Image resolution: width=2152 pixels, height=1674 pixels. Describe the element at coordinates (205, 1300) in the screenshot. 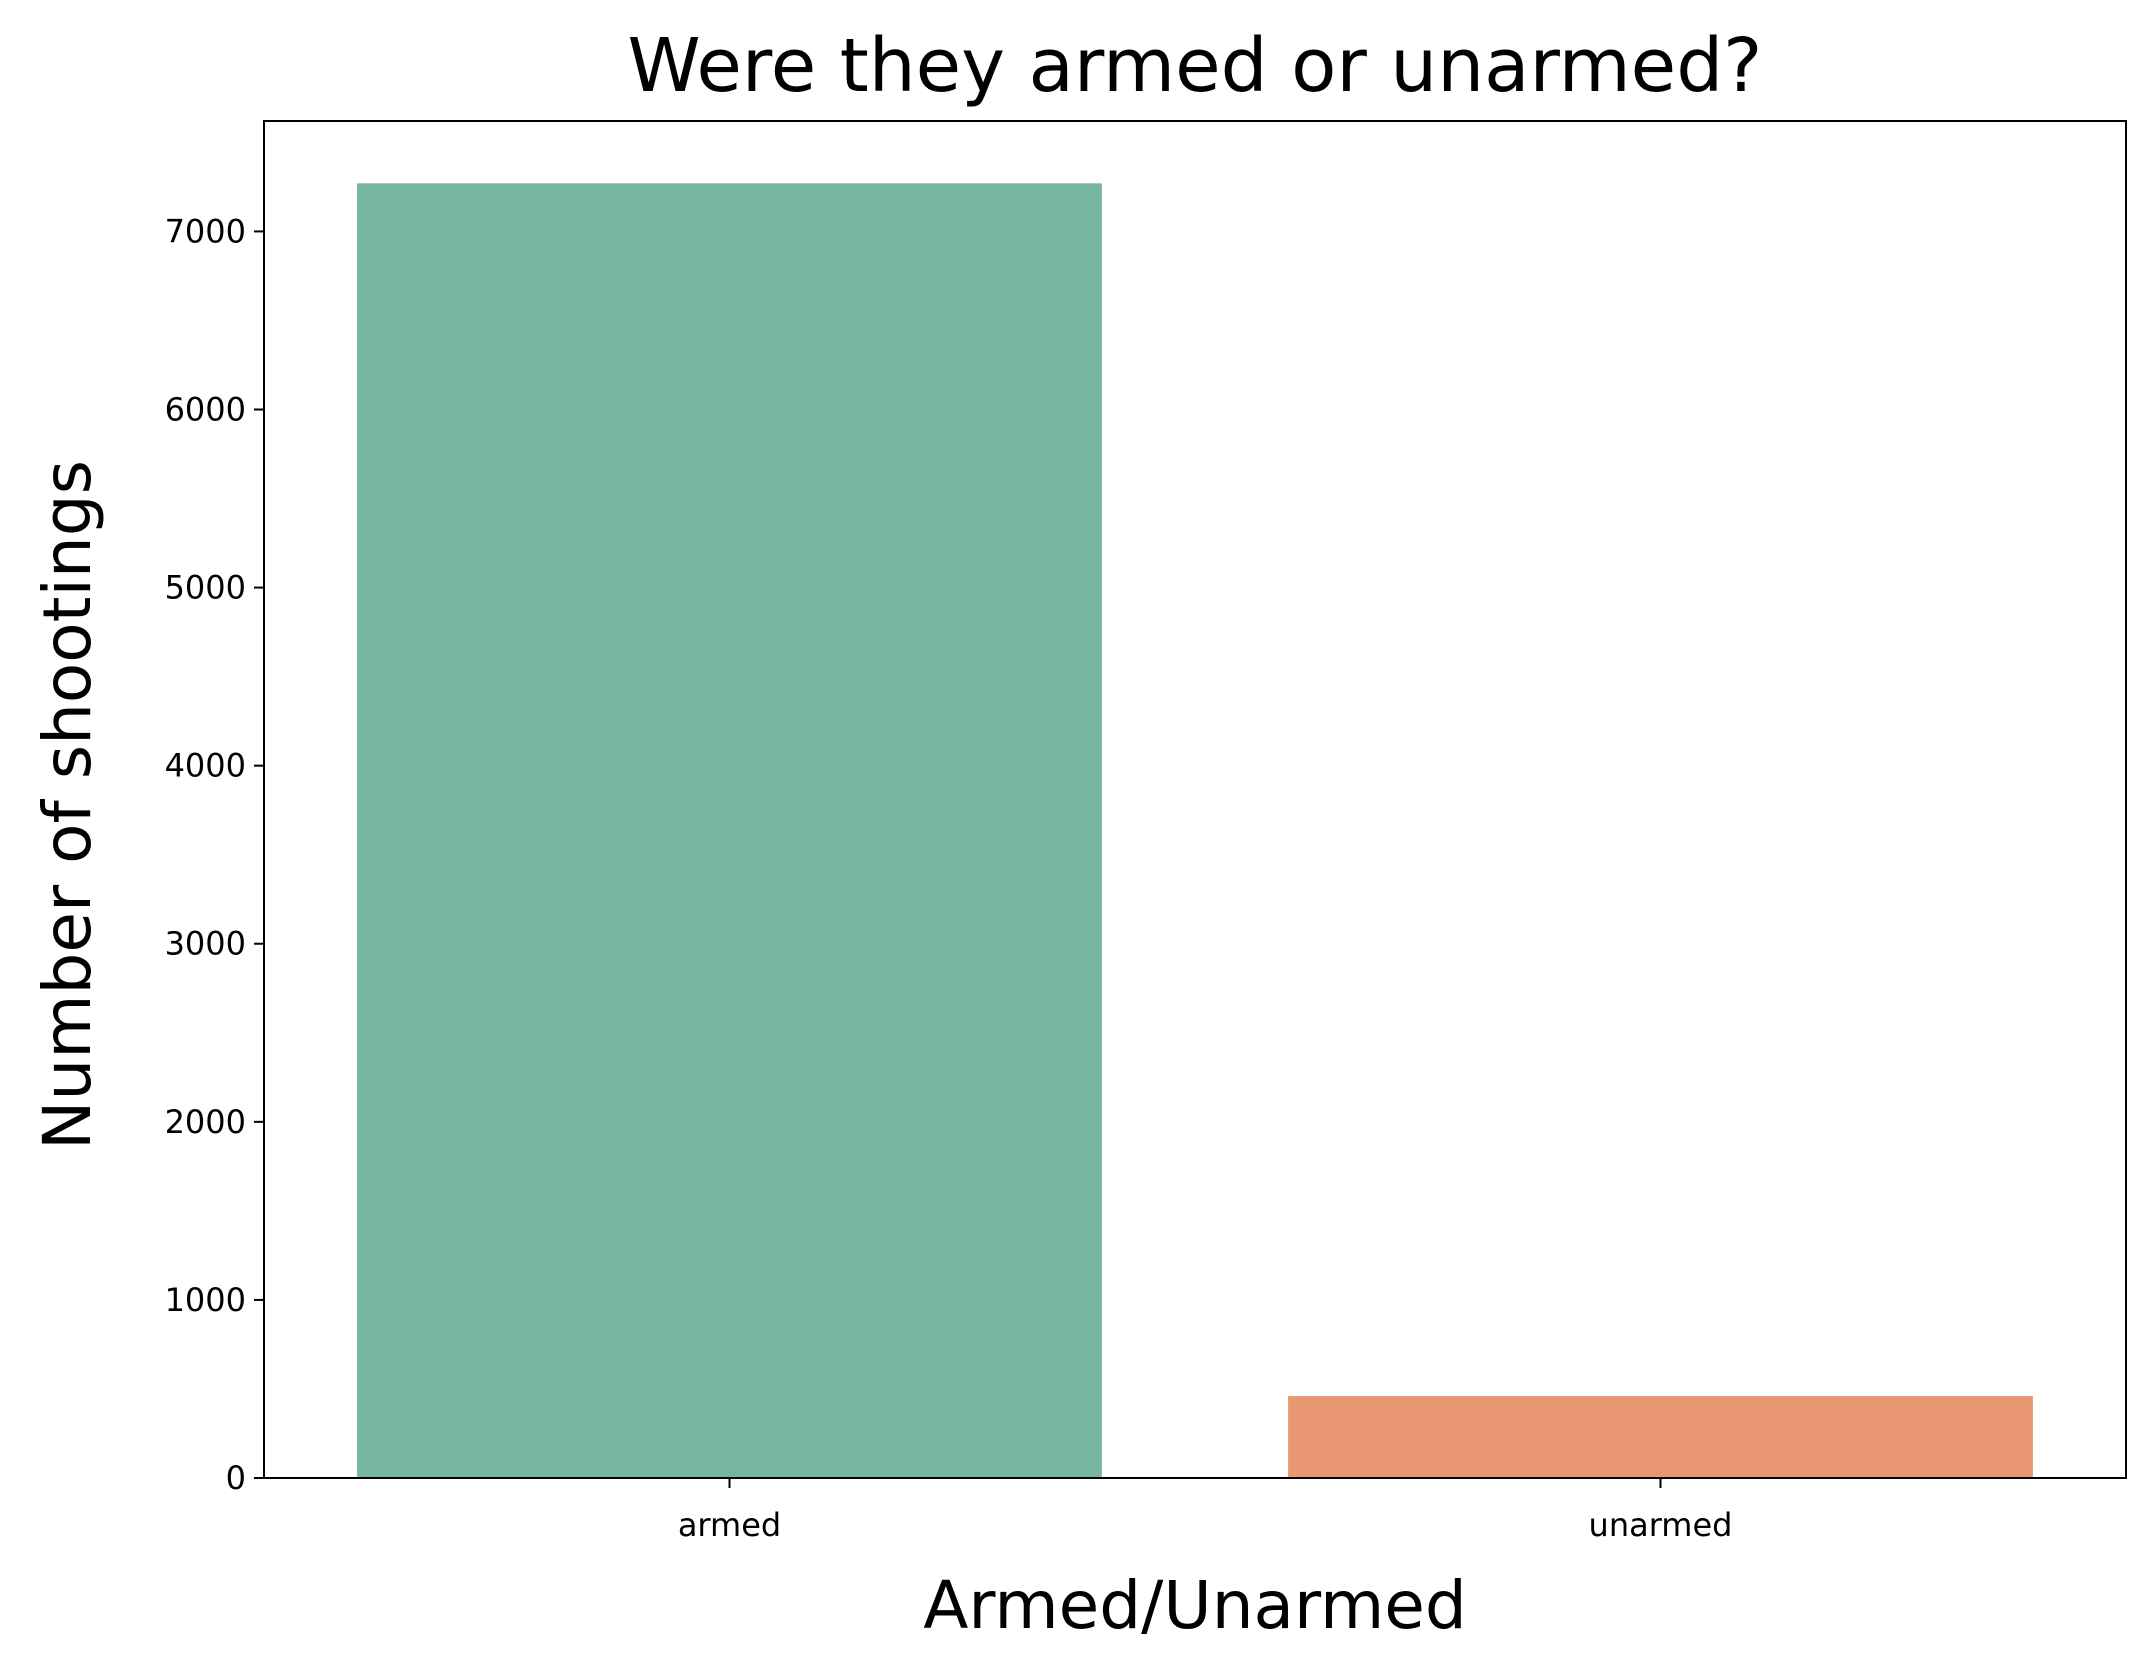

I see `y-tick-label: 1000` at that location.